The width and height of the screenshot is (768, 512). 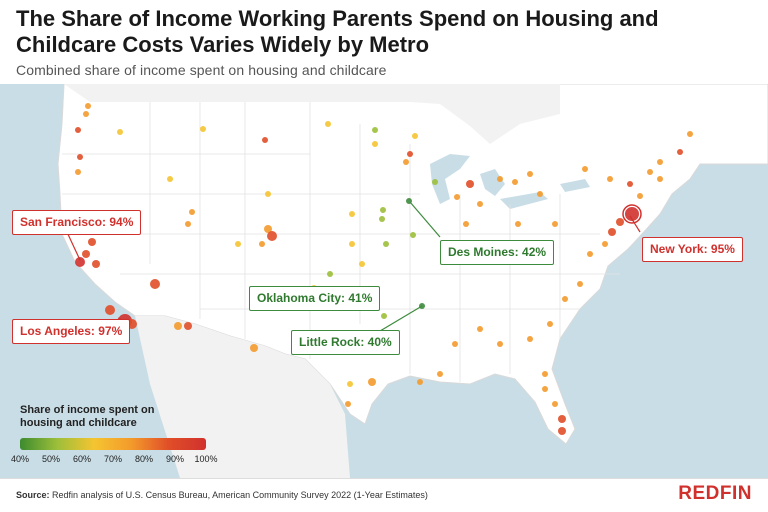 I want to click on legend-tick-label: 60%, so click(x=82, y=459).